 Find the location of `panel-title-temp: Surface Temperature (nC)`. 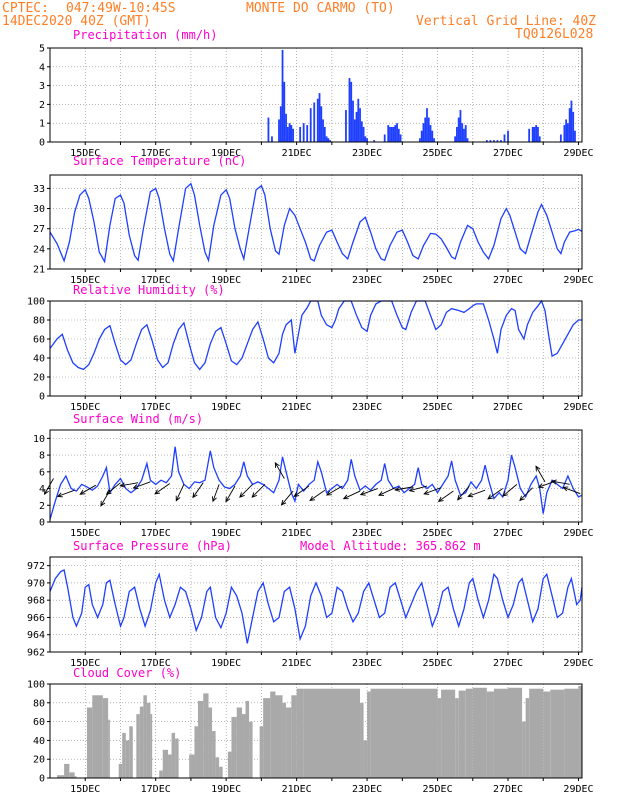

panel-title-temp: Surface Temperature (nC) is located at coordinates (159, 161).